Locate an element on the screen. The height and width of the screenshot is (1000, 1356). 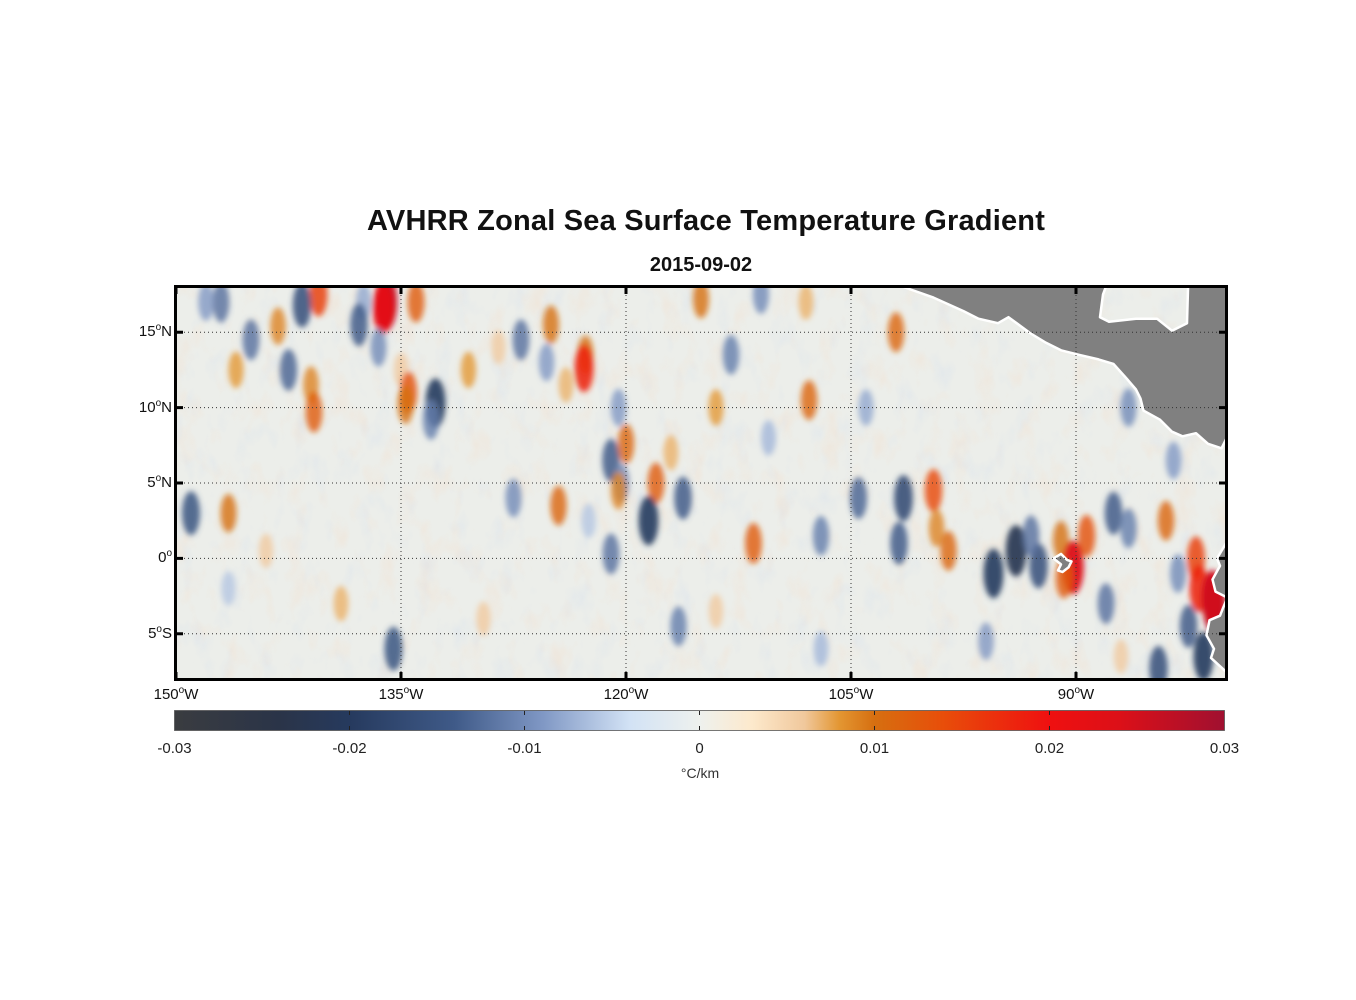
colorbar-tick-label: 0.01 is located at coordinates (874, 748).